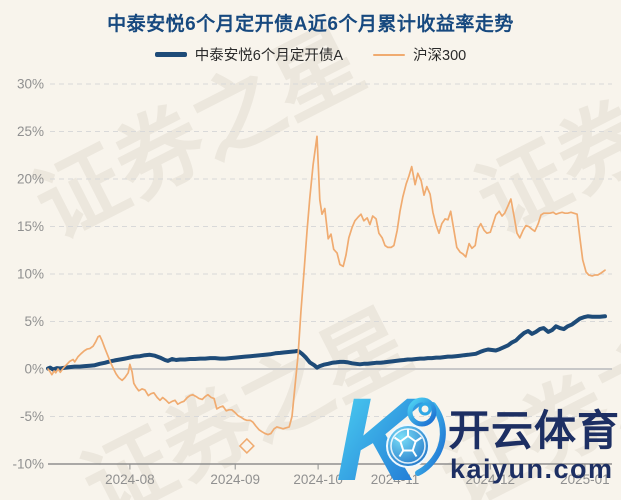  I want to click on kaiyun-logo: K 开云体育 kaiyun.com, so click(475, 442).